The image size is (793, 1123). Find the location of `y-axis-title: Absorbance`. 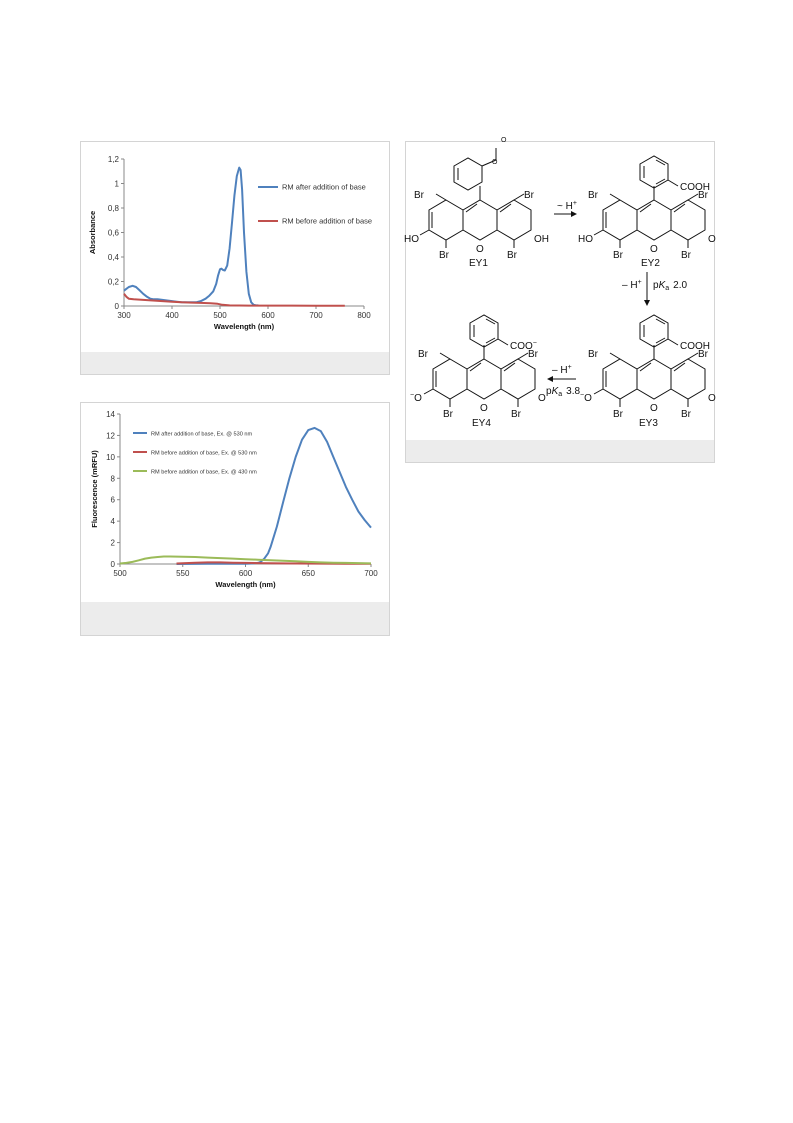

y-axis-title: Absorbance is located at coordinates (92, 232).